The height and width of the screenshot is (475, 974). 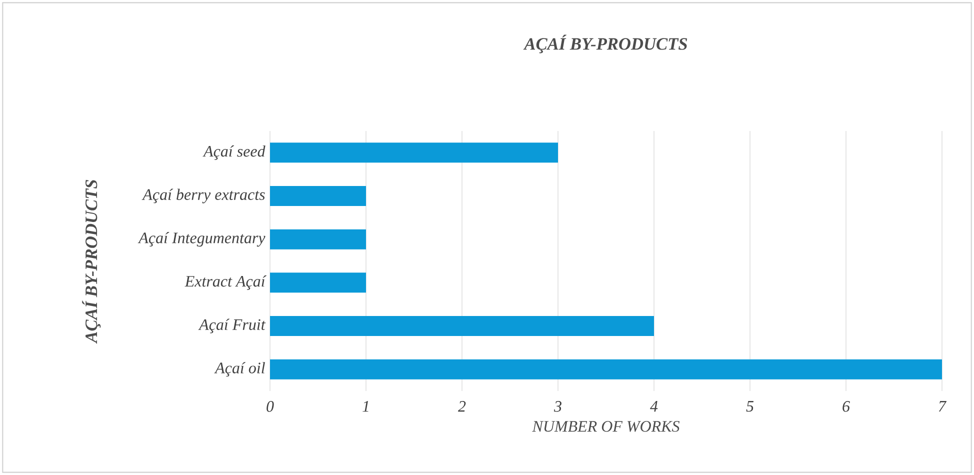 What do you see at coordinates (91, 262) in the screenshot?
I see `y-axis-title: AÇAÍ BY-PRODUCTS` at bounding box center [91, 262].